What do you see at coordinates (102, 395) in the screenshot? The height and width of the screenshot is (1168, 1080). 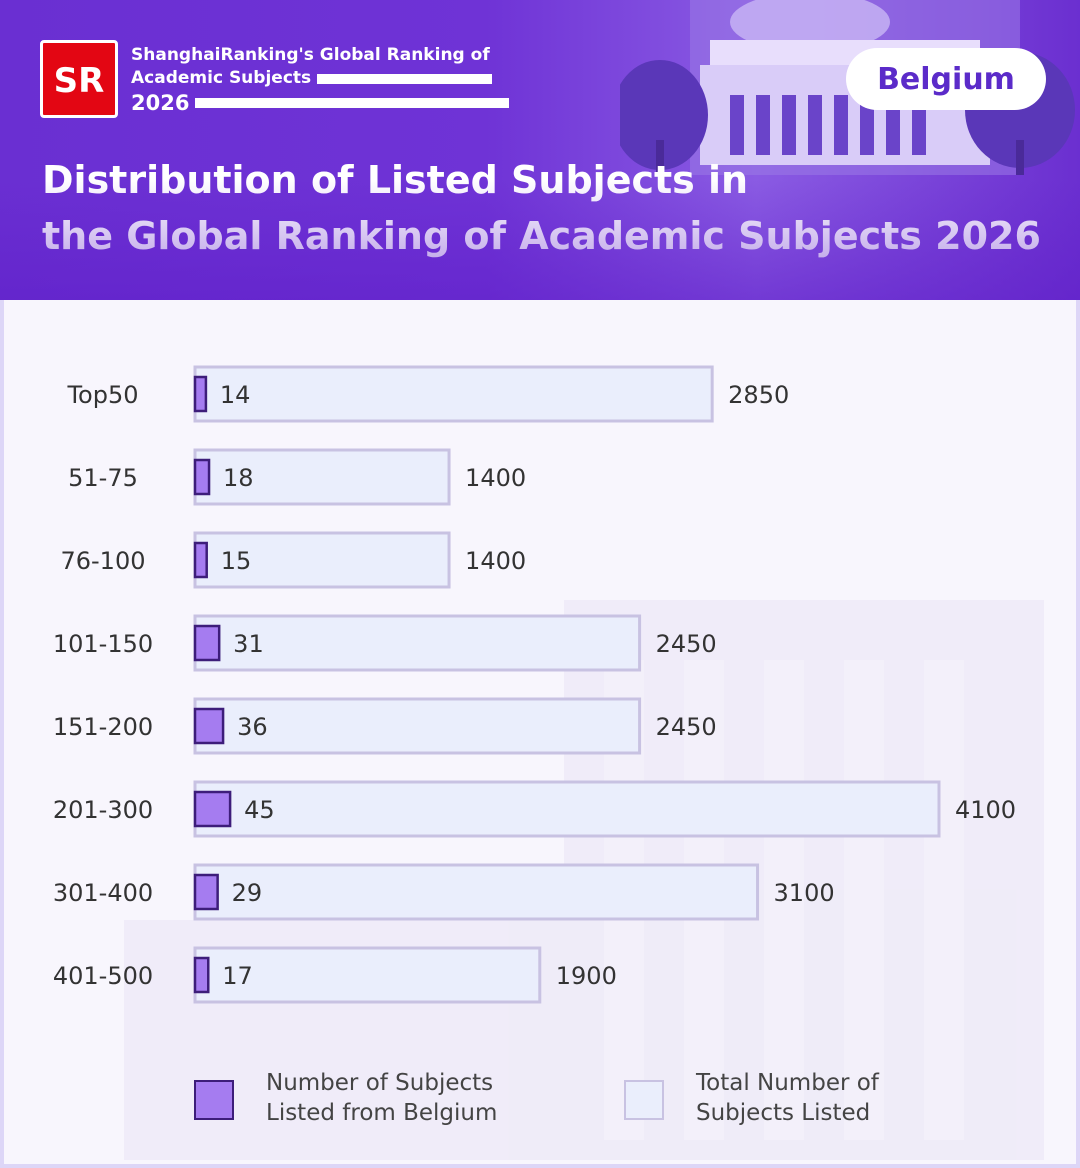 I see `category-label: Top50` at bounding box center [102, 395].